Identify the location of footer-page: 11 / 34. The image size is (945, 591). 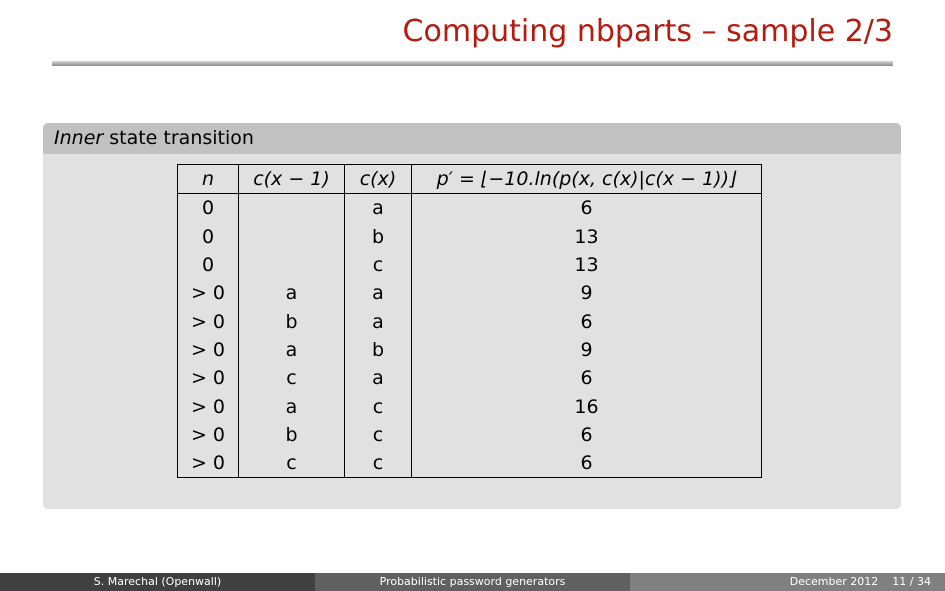
(911, 581).